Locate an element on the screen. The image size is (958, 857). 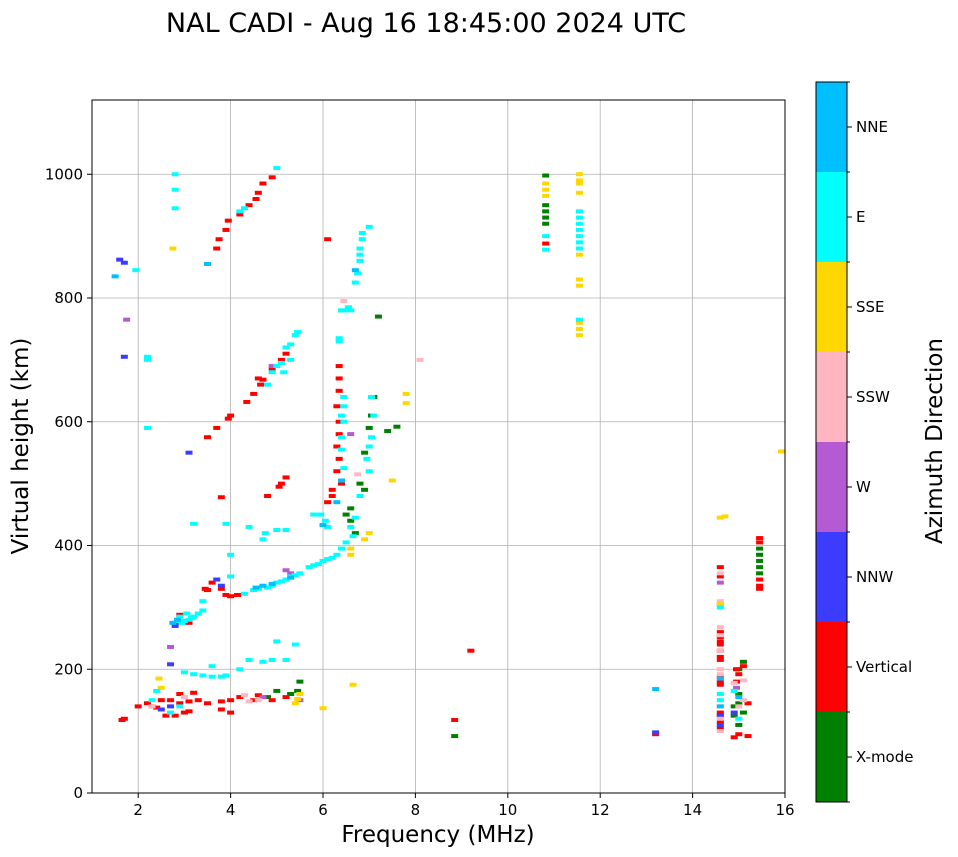
y-tick-label: 0 is located at coordinates (78, 793).